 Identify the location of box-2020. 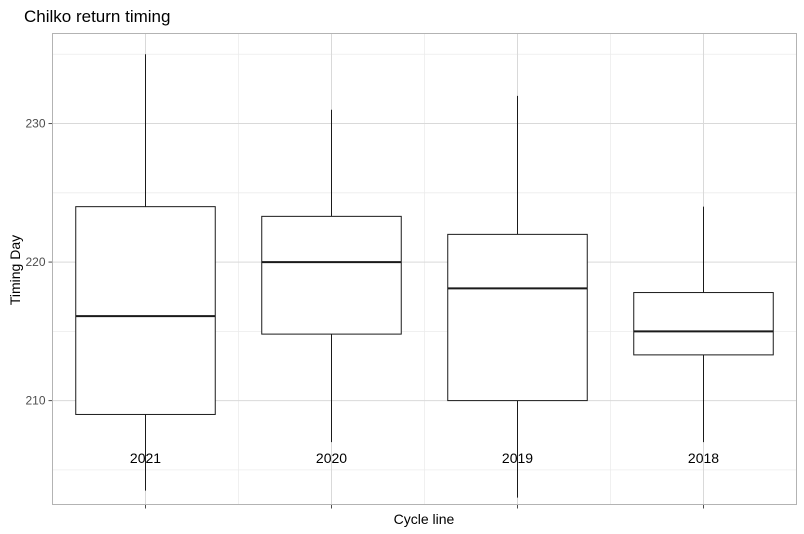
(331, 276).